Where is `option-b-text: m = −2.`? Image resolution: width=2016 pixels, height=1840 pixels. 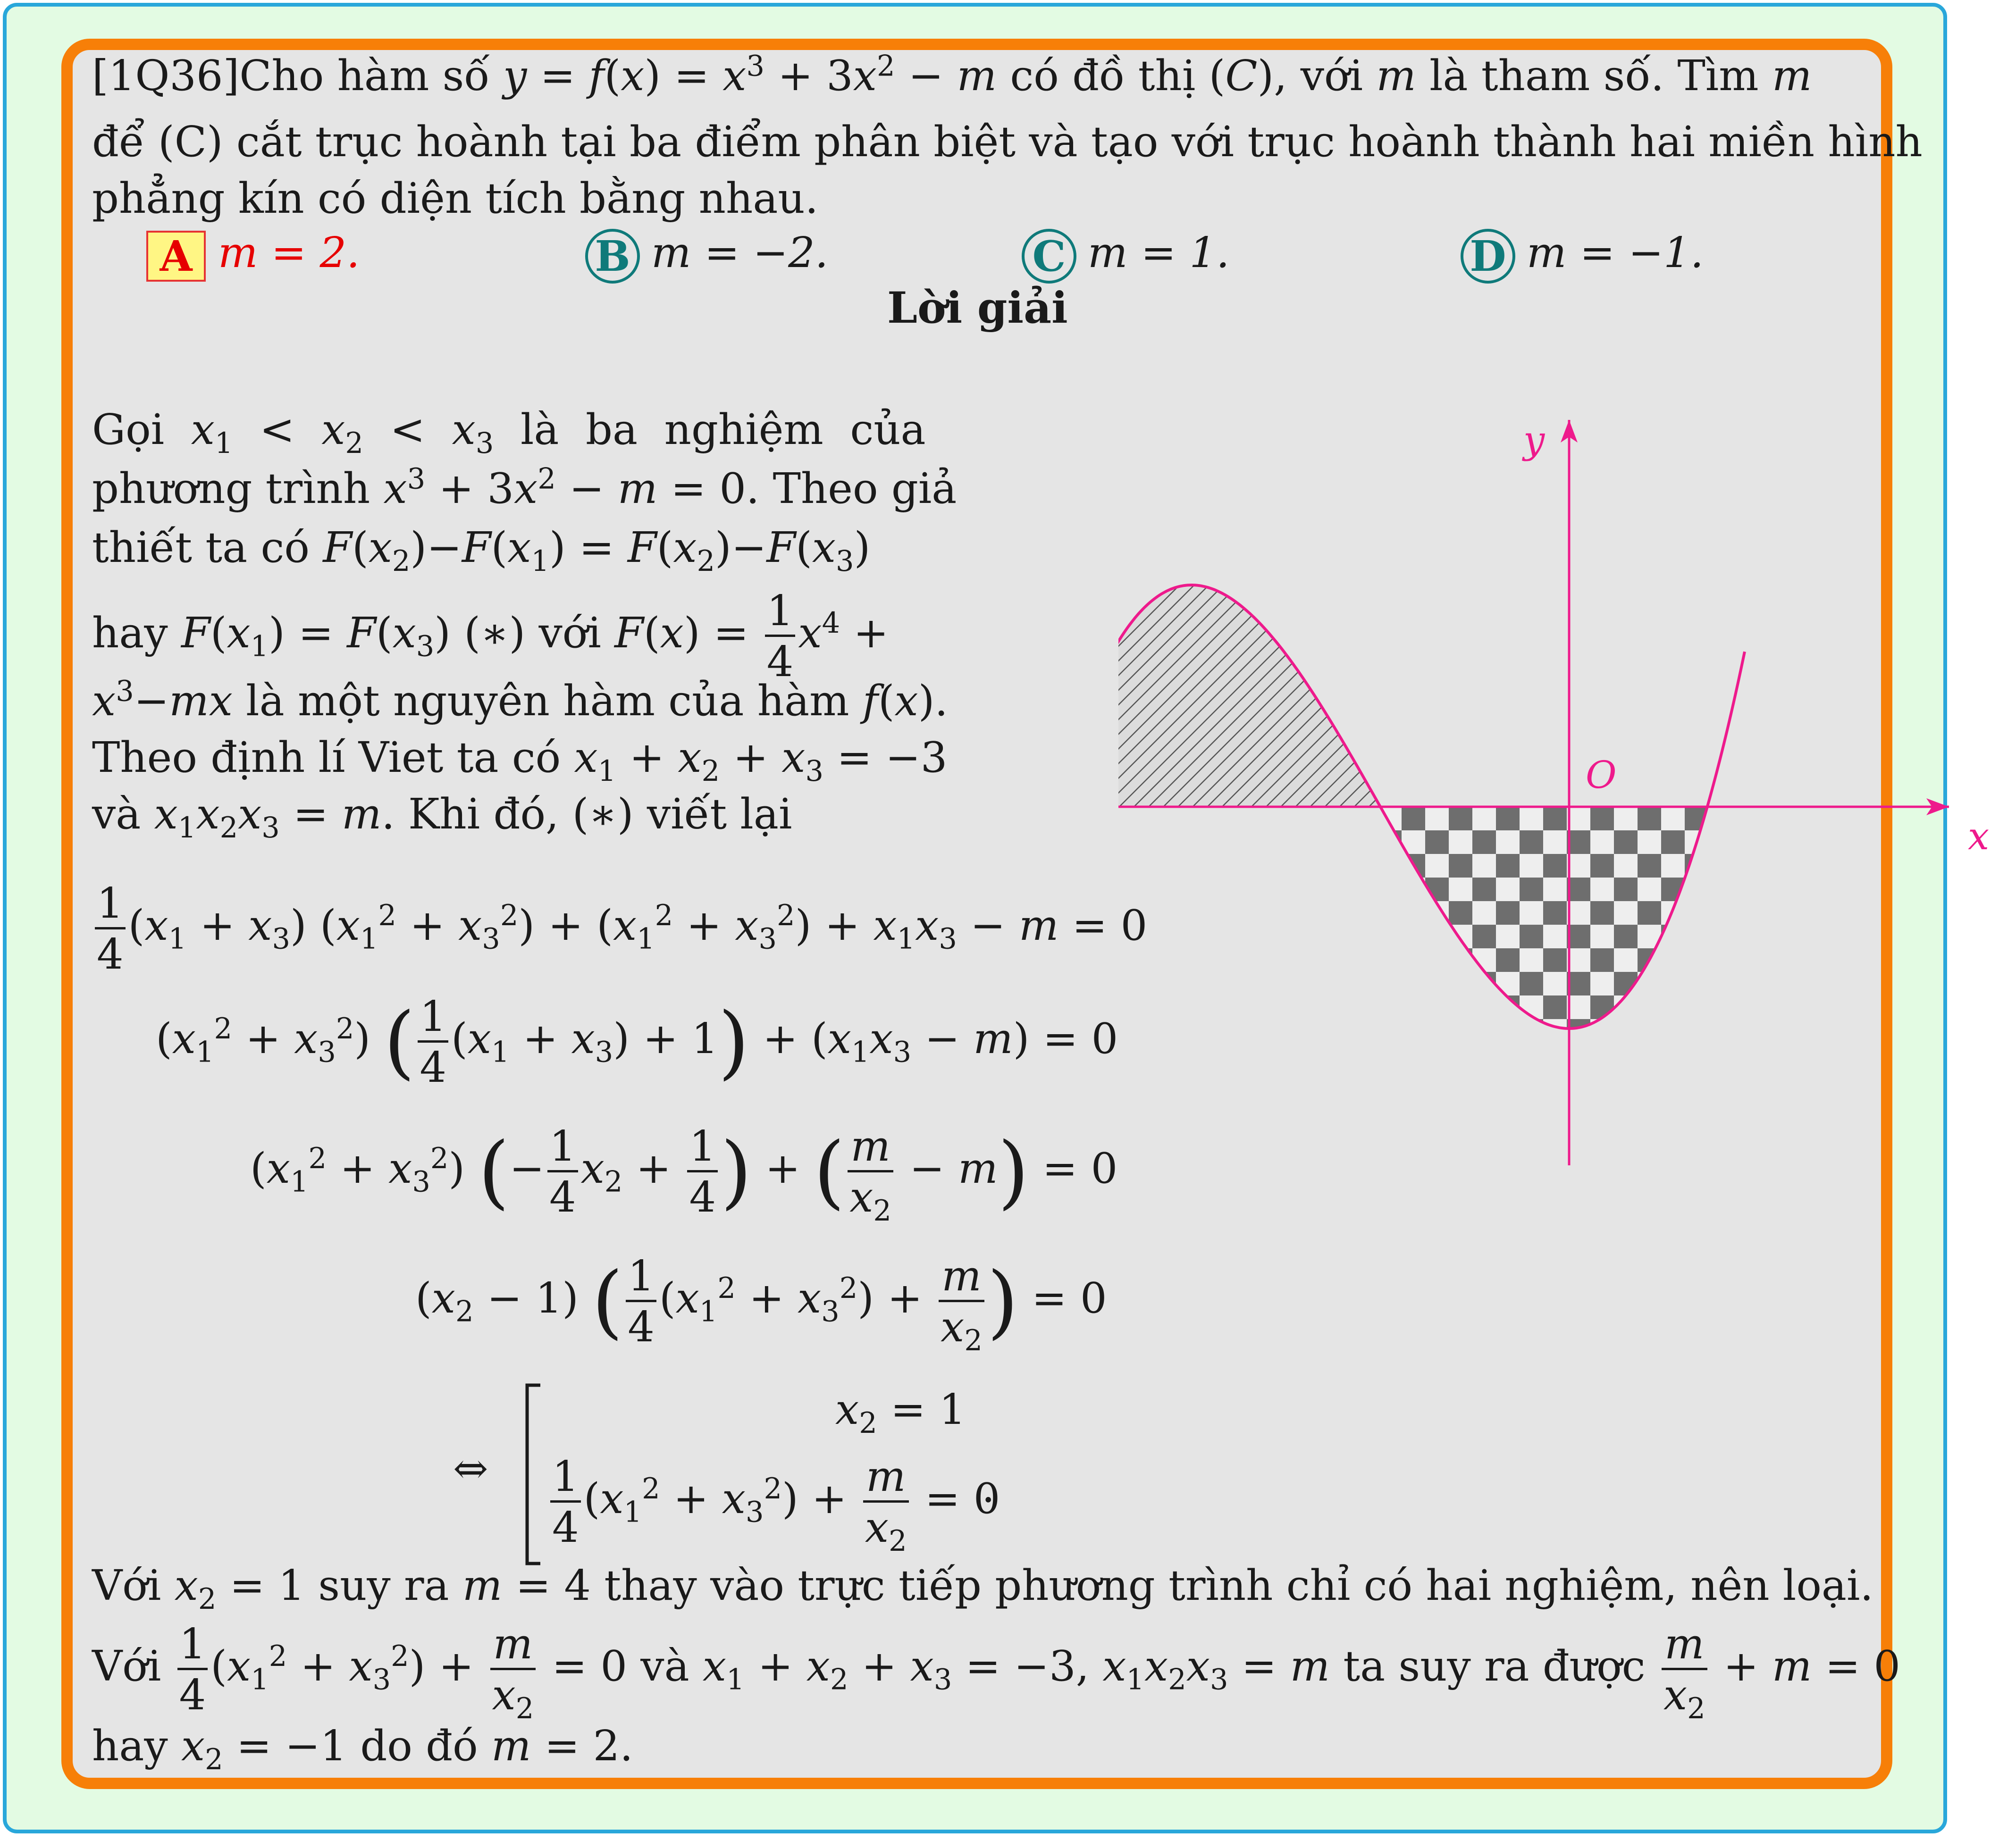
option-b-text: m = −2. is located at coordinates (740, 252).